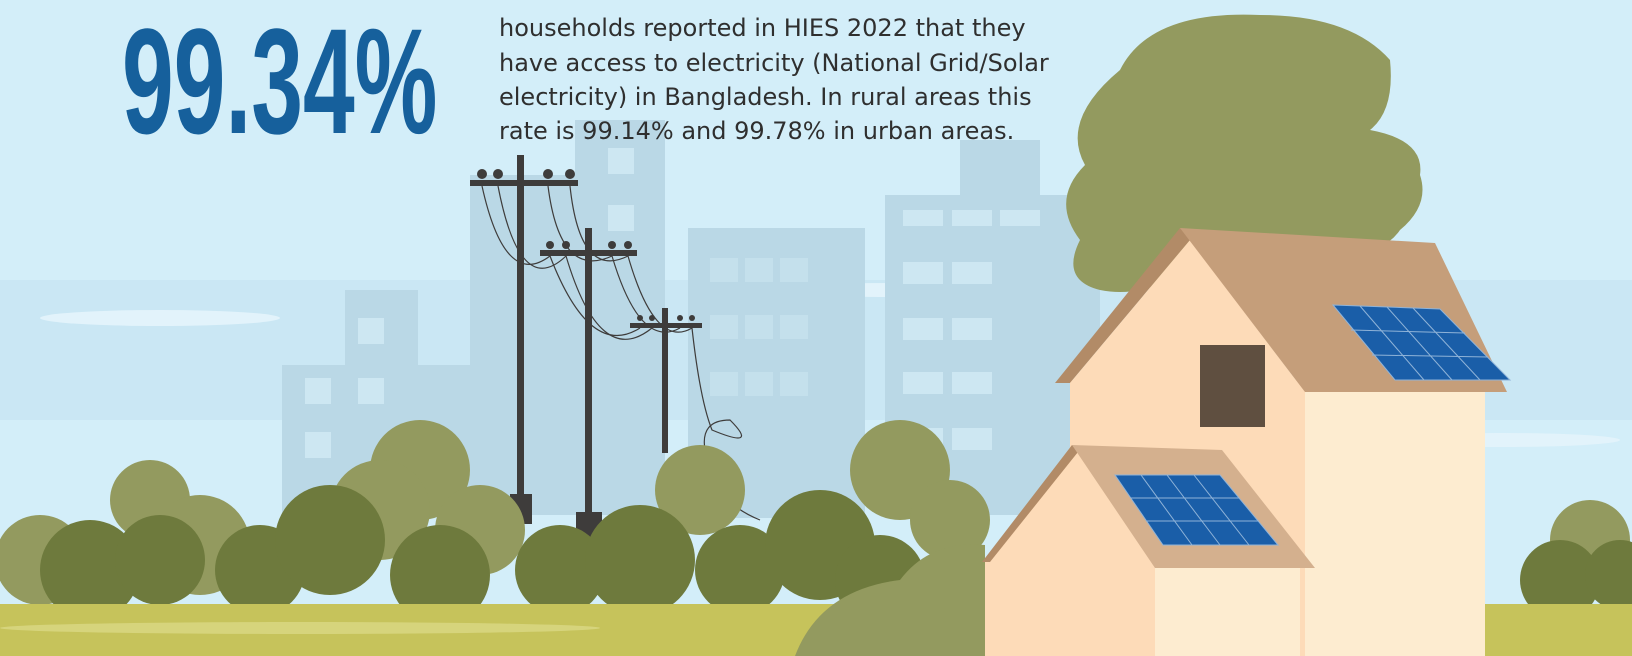 Image resolution: width=1632 pixels, height=656 pixels. Describe the element at coordinates (300, 628) in the screenshot. I see `ground-highlight` at that location.